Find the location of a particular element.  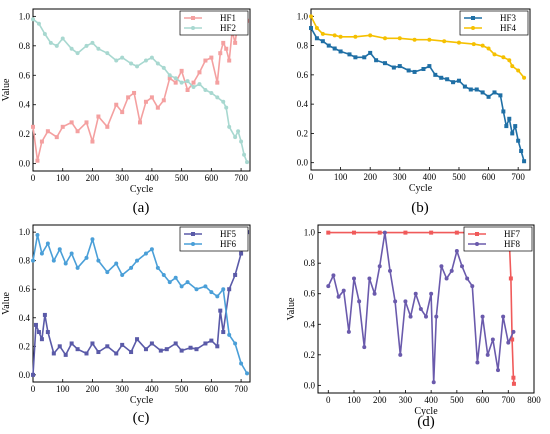

x-tick-label: 700 is located at coordinates (509, 400).